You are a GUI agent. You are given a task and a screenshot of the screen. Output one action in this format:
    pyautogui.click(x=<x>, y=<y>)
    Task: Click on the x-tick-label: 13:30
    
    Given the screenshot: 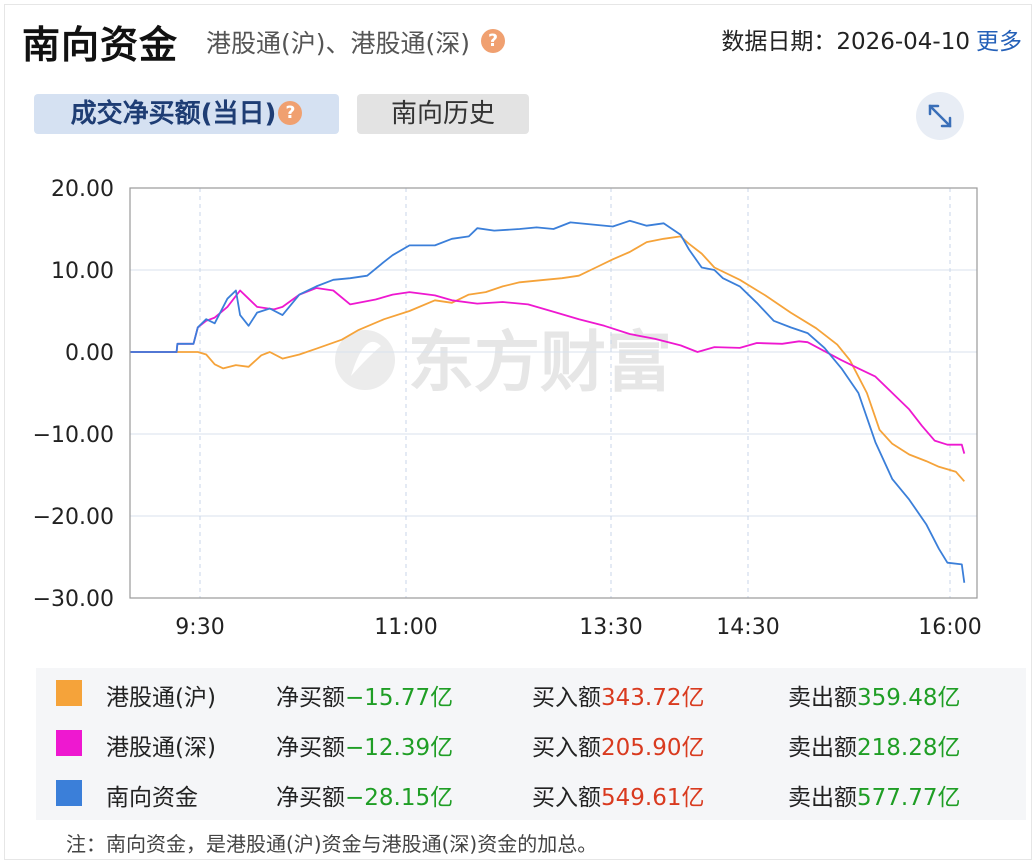 What is the action you would take?
    pyautogui.click(x=610, y=627)
    